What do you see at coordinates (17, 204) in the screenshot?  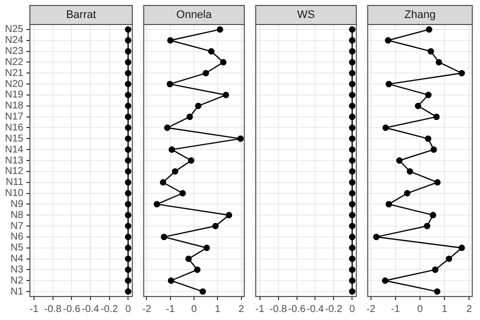 I see `y-tick-label: N9` at bounding box center [17, 204].